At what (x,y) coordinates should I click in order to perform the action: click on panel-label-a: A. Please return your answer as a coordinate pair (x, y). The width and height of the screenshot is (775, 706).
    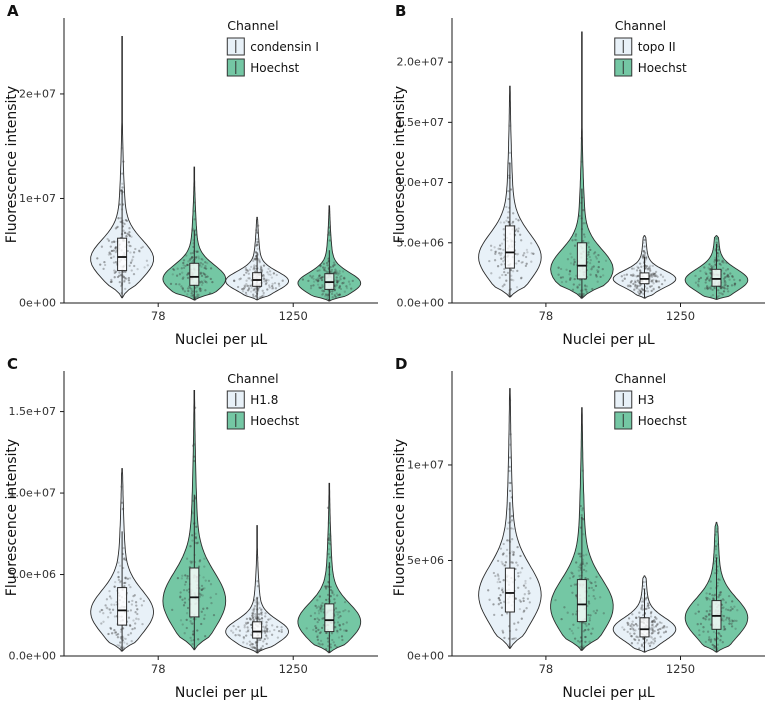
    Looking at the image, I should click on (13, 11).